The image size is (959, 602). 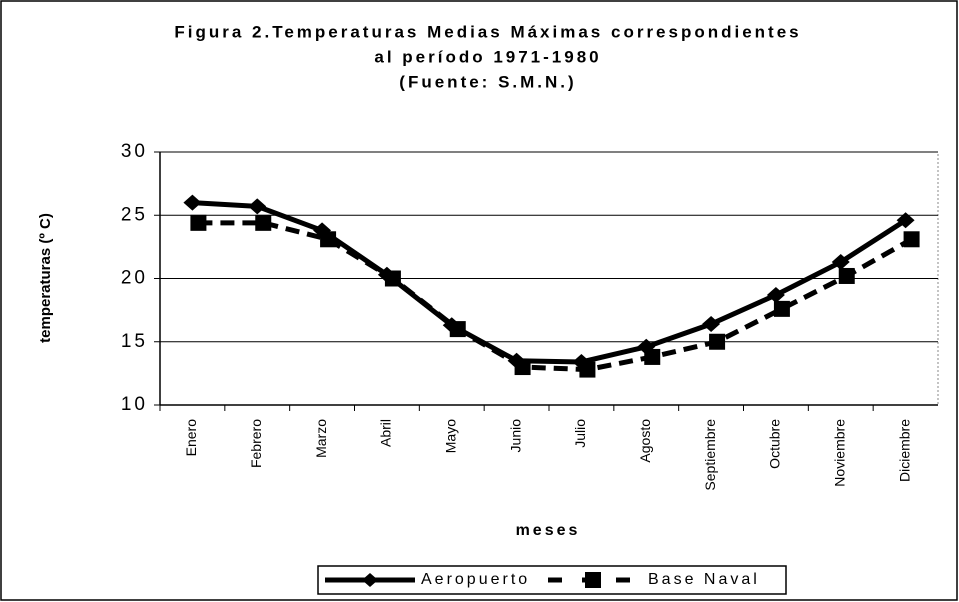 What do you see at coordinates (256, 443) in the screenshot?
I see `x-tick-label: Febrero` at bounding box center [256, 443].